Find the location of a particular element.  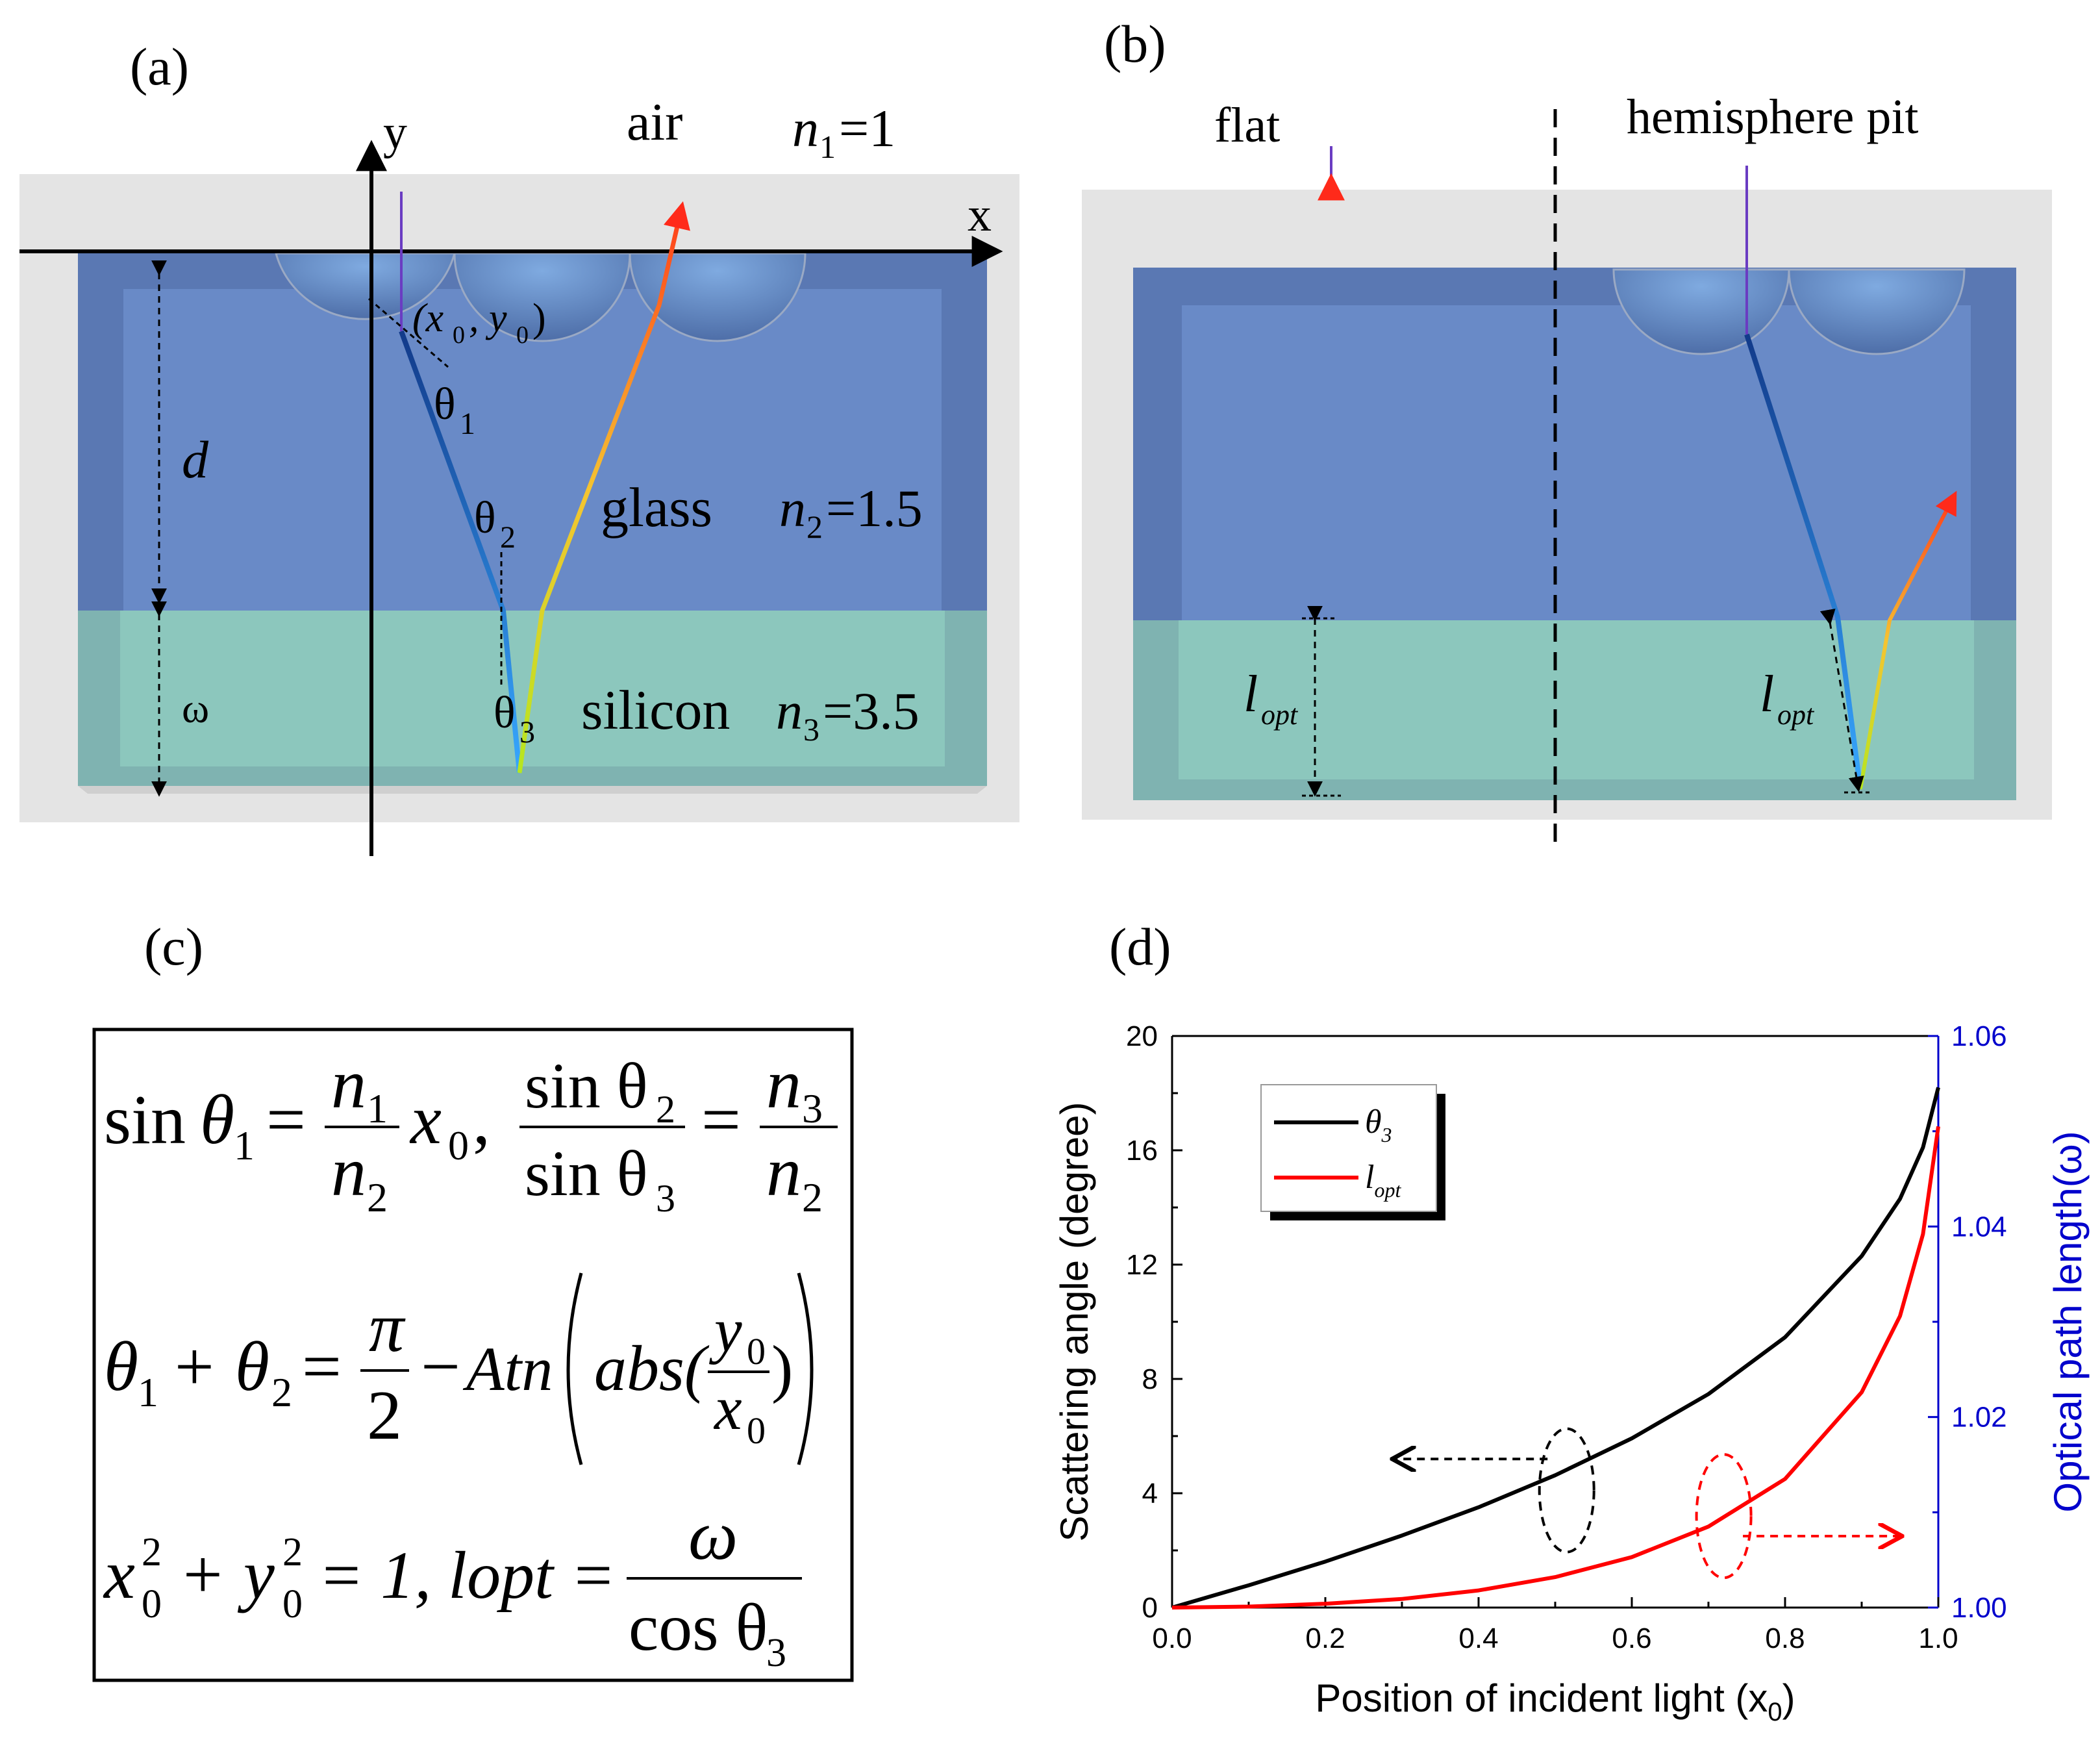

svg-text: cos θ is located at coordinates (698, 1627).